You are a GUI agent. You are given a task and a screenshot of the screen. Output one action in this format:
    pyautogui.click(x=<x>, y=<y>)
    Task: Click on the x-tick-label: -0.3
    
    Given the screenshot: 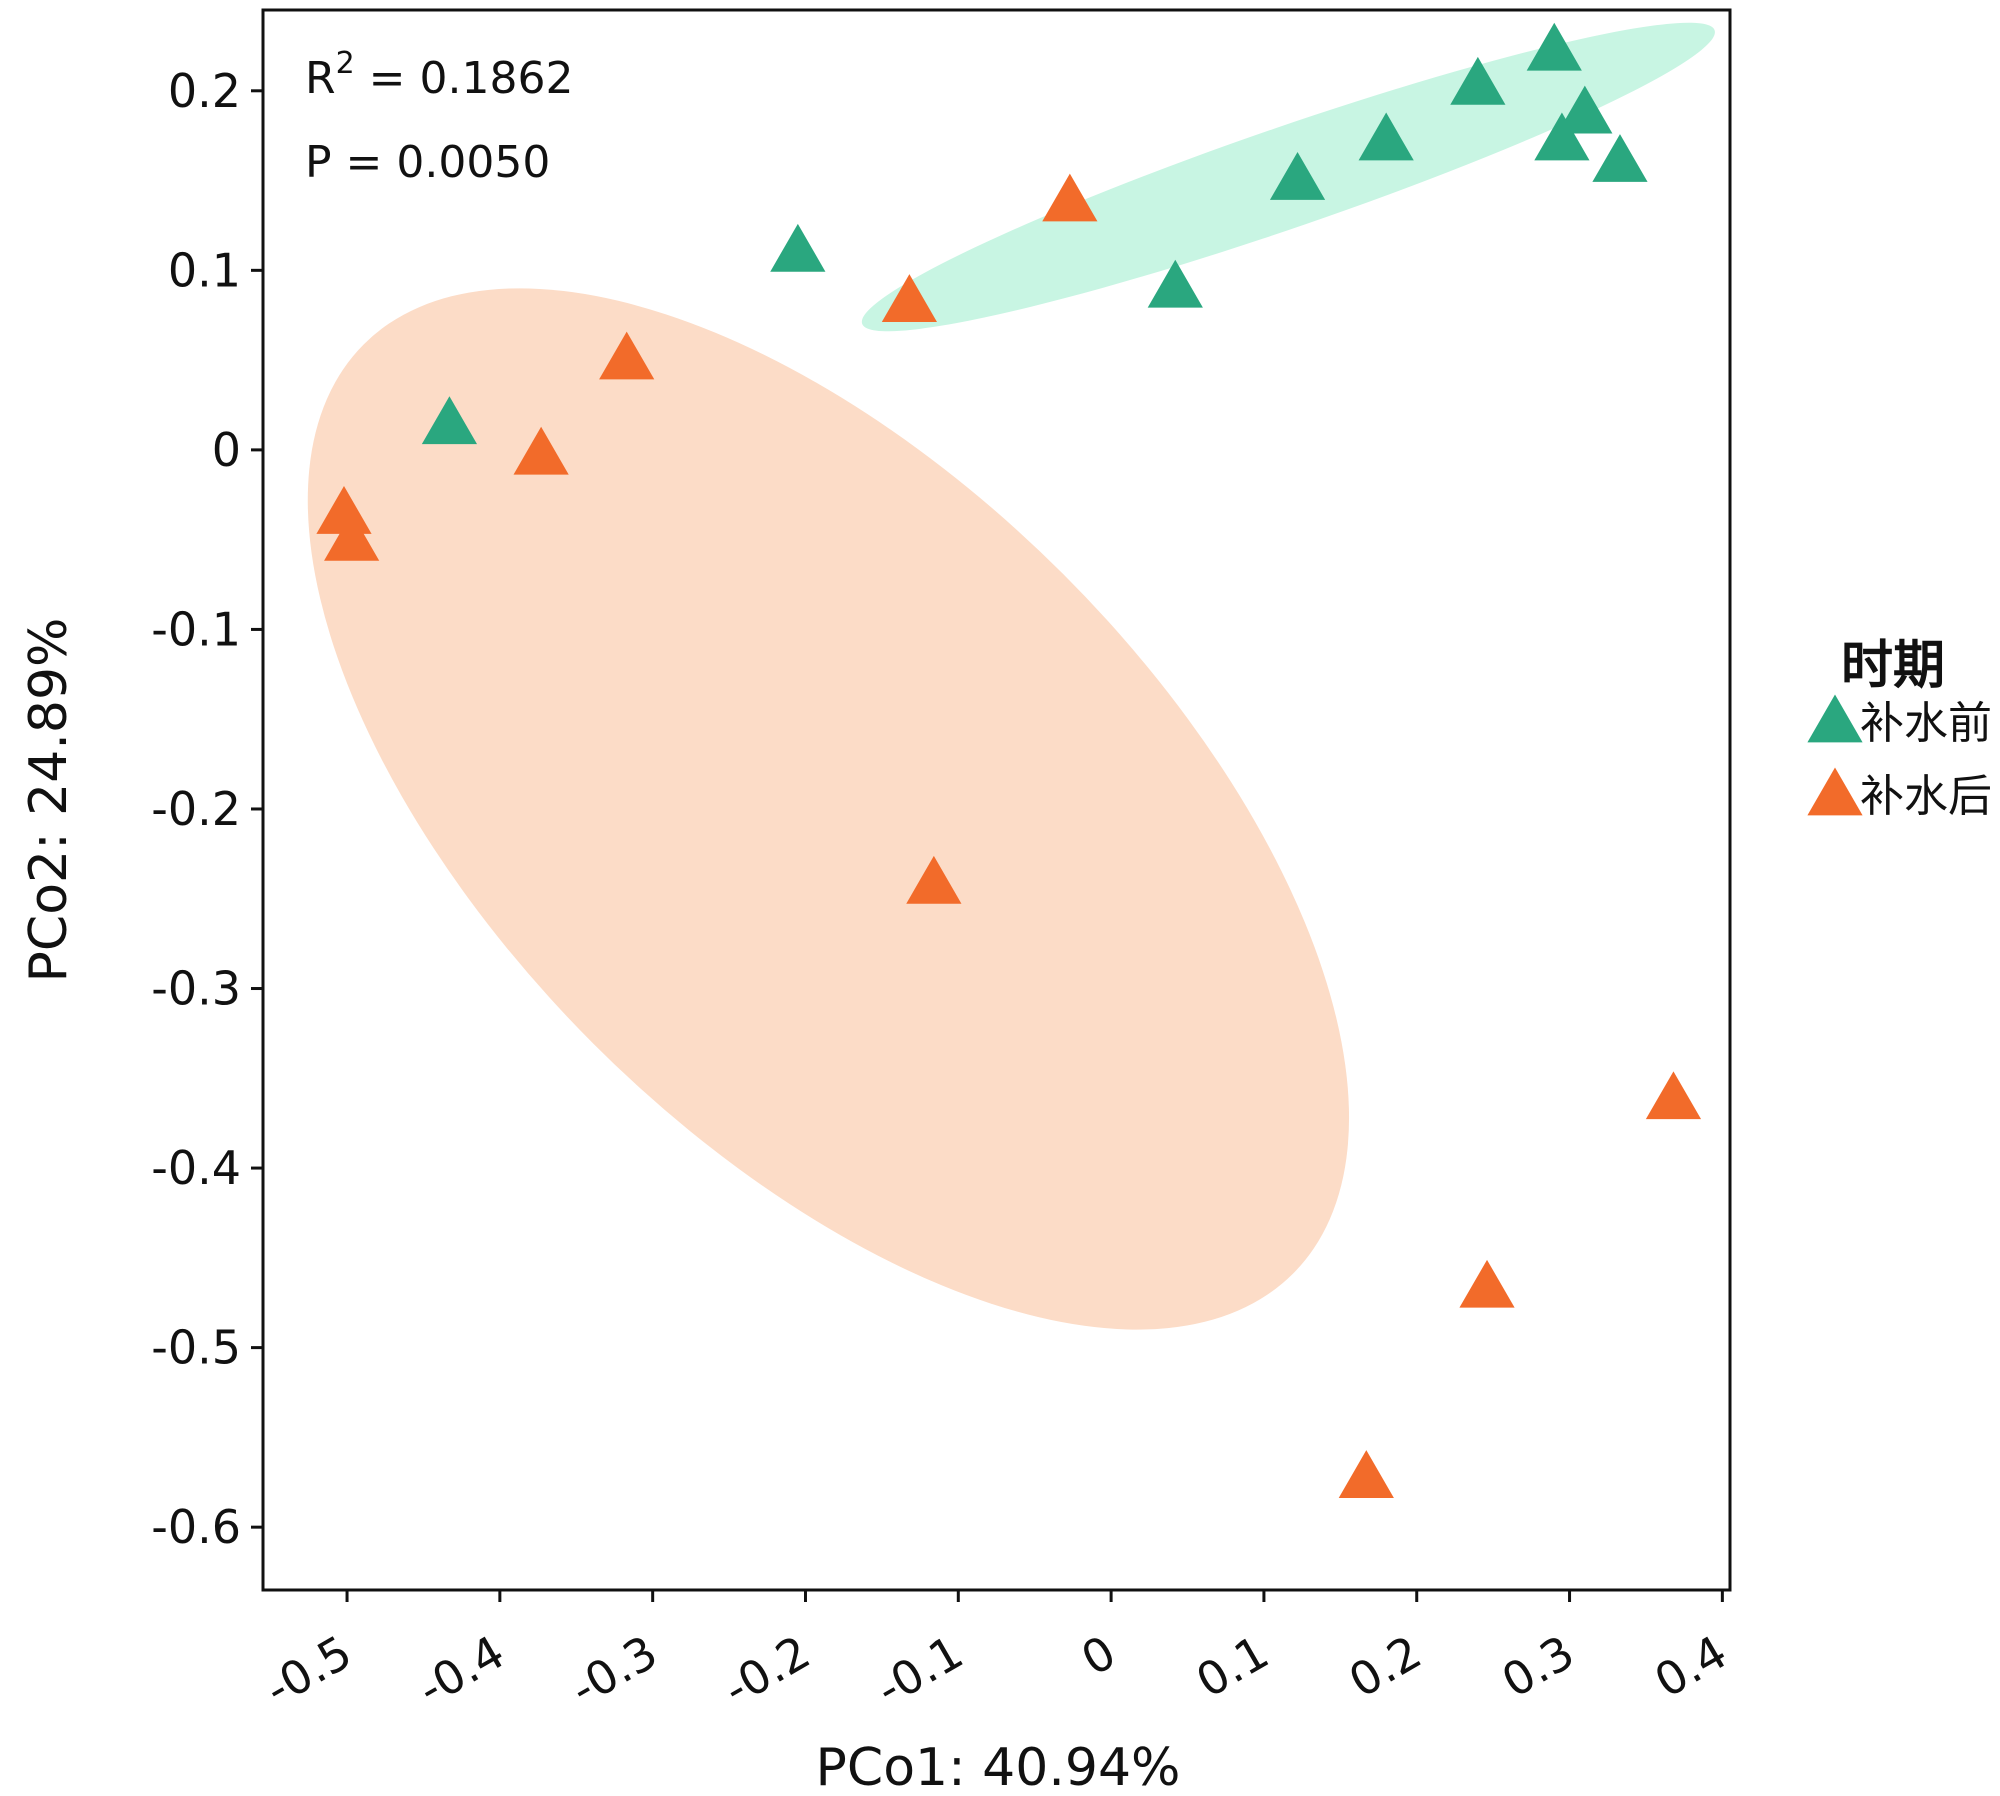 What is the action you would take?
    pyautogui.click(x=613, y=1671)
    